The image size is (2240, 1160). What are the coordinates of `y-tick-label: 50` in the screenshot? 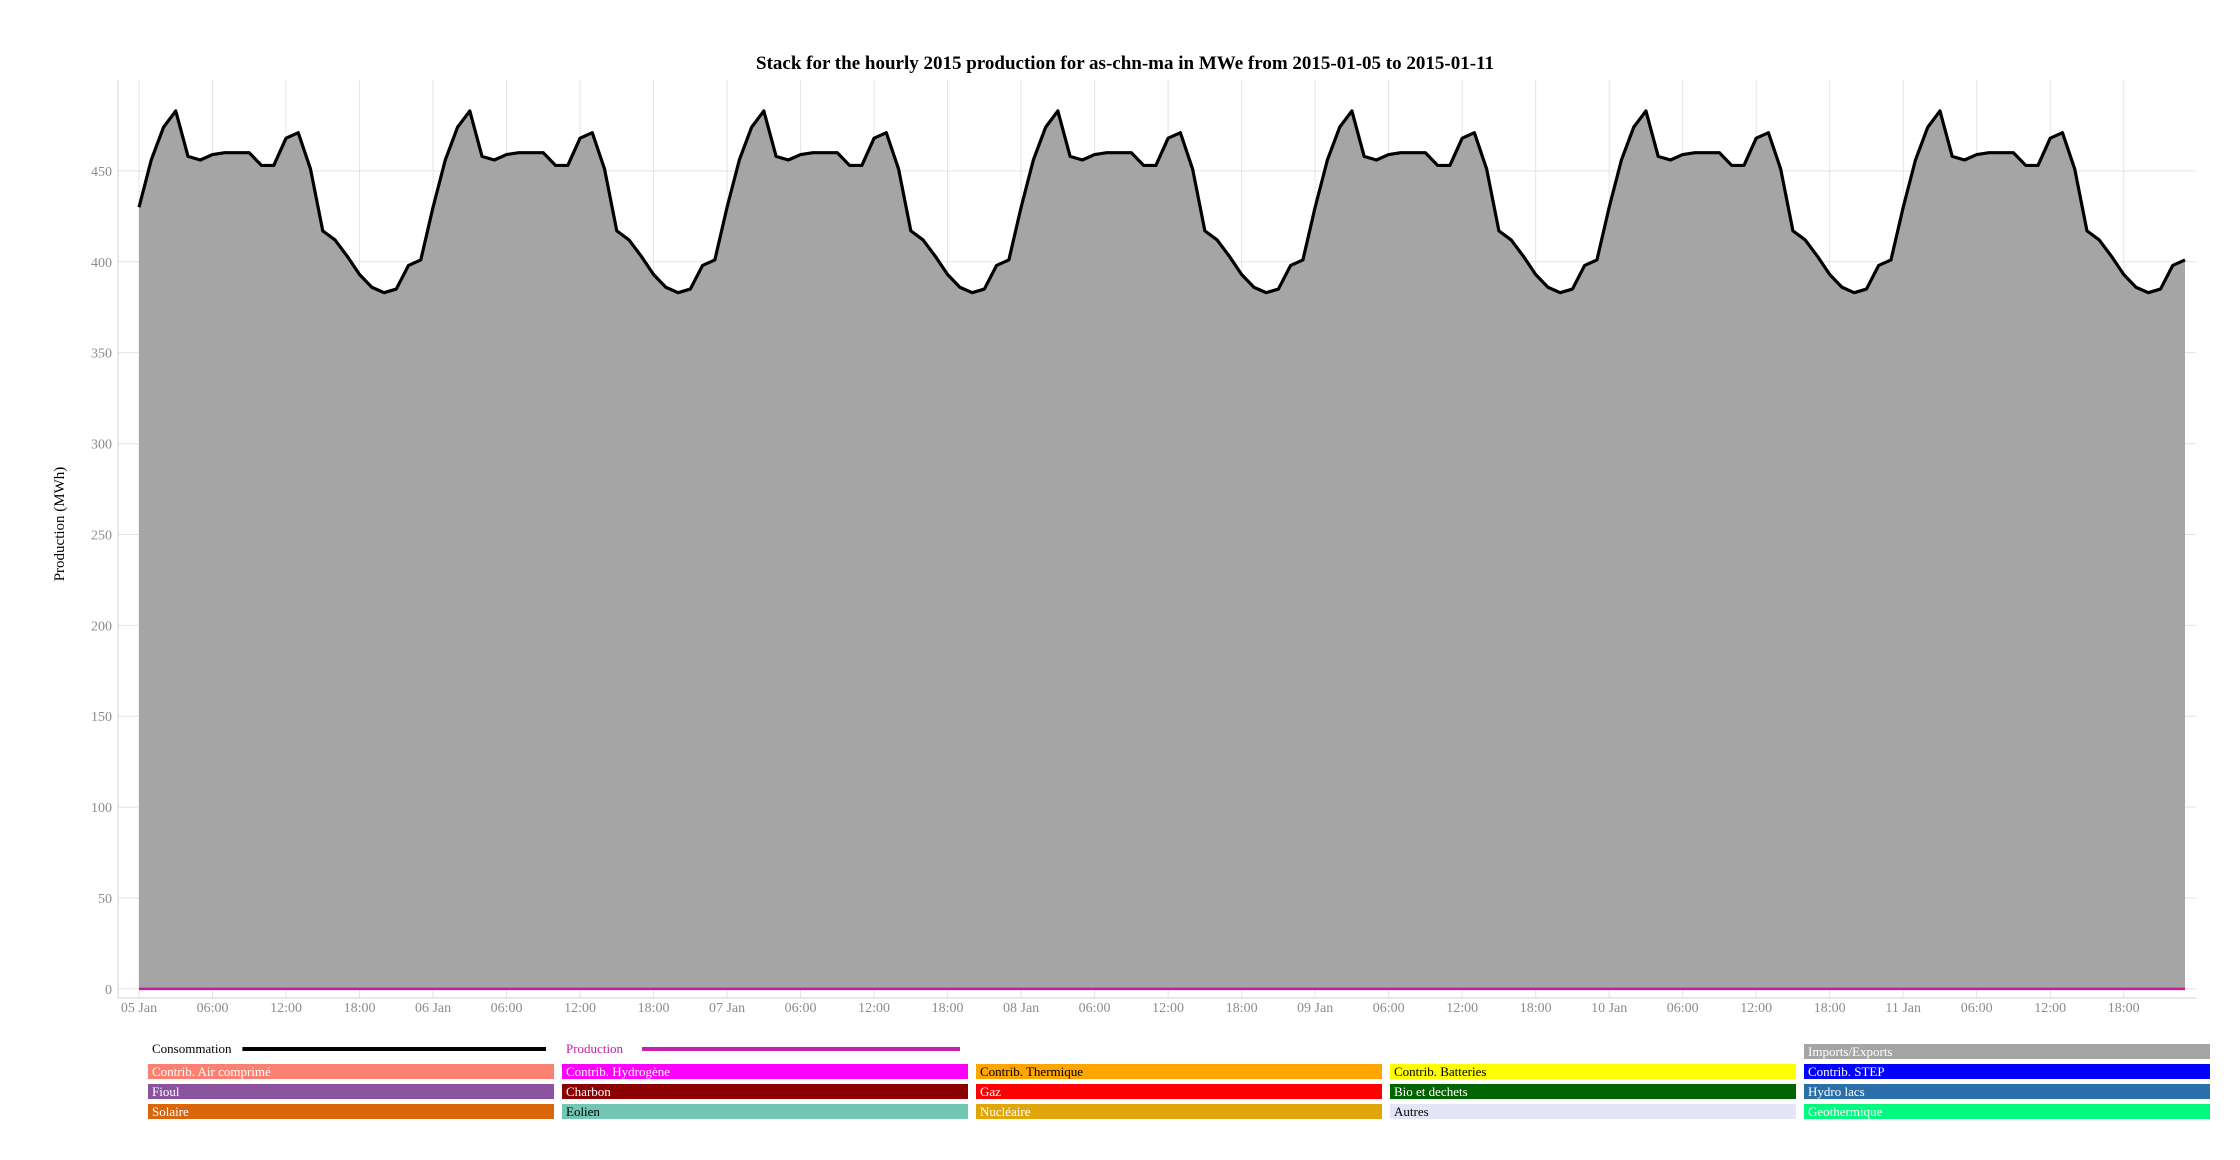 It's located at (105, 899).